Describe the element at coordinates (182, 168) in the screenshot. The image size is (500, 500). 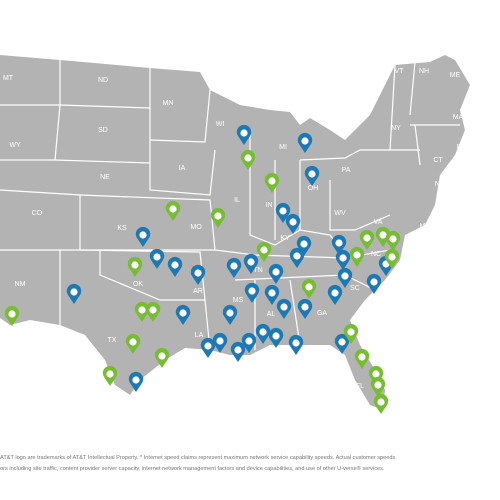
I see `state-label: IA` at that location.